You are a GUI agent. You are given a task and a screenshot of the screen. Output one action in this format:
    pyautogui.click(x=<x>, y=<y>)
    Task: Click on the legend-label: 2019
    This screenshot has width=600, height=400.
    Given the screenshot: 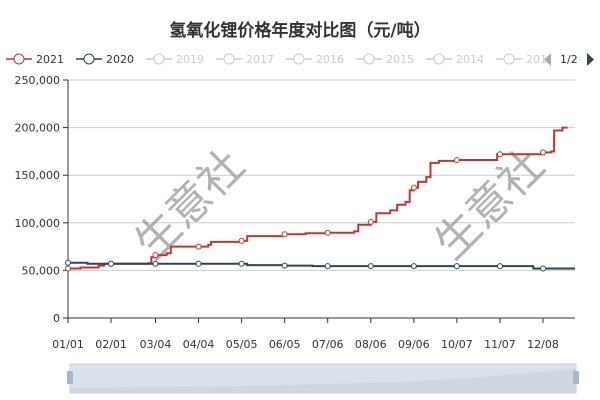 What is the action you would take?
    pyautogui.click(x=190, y=59)
    